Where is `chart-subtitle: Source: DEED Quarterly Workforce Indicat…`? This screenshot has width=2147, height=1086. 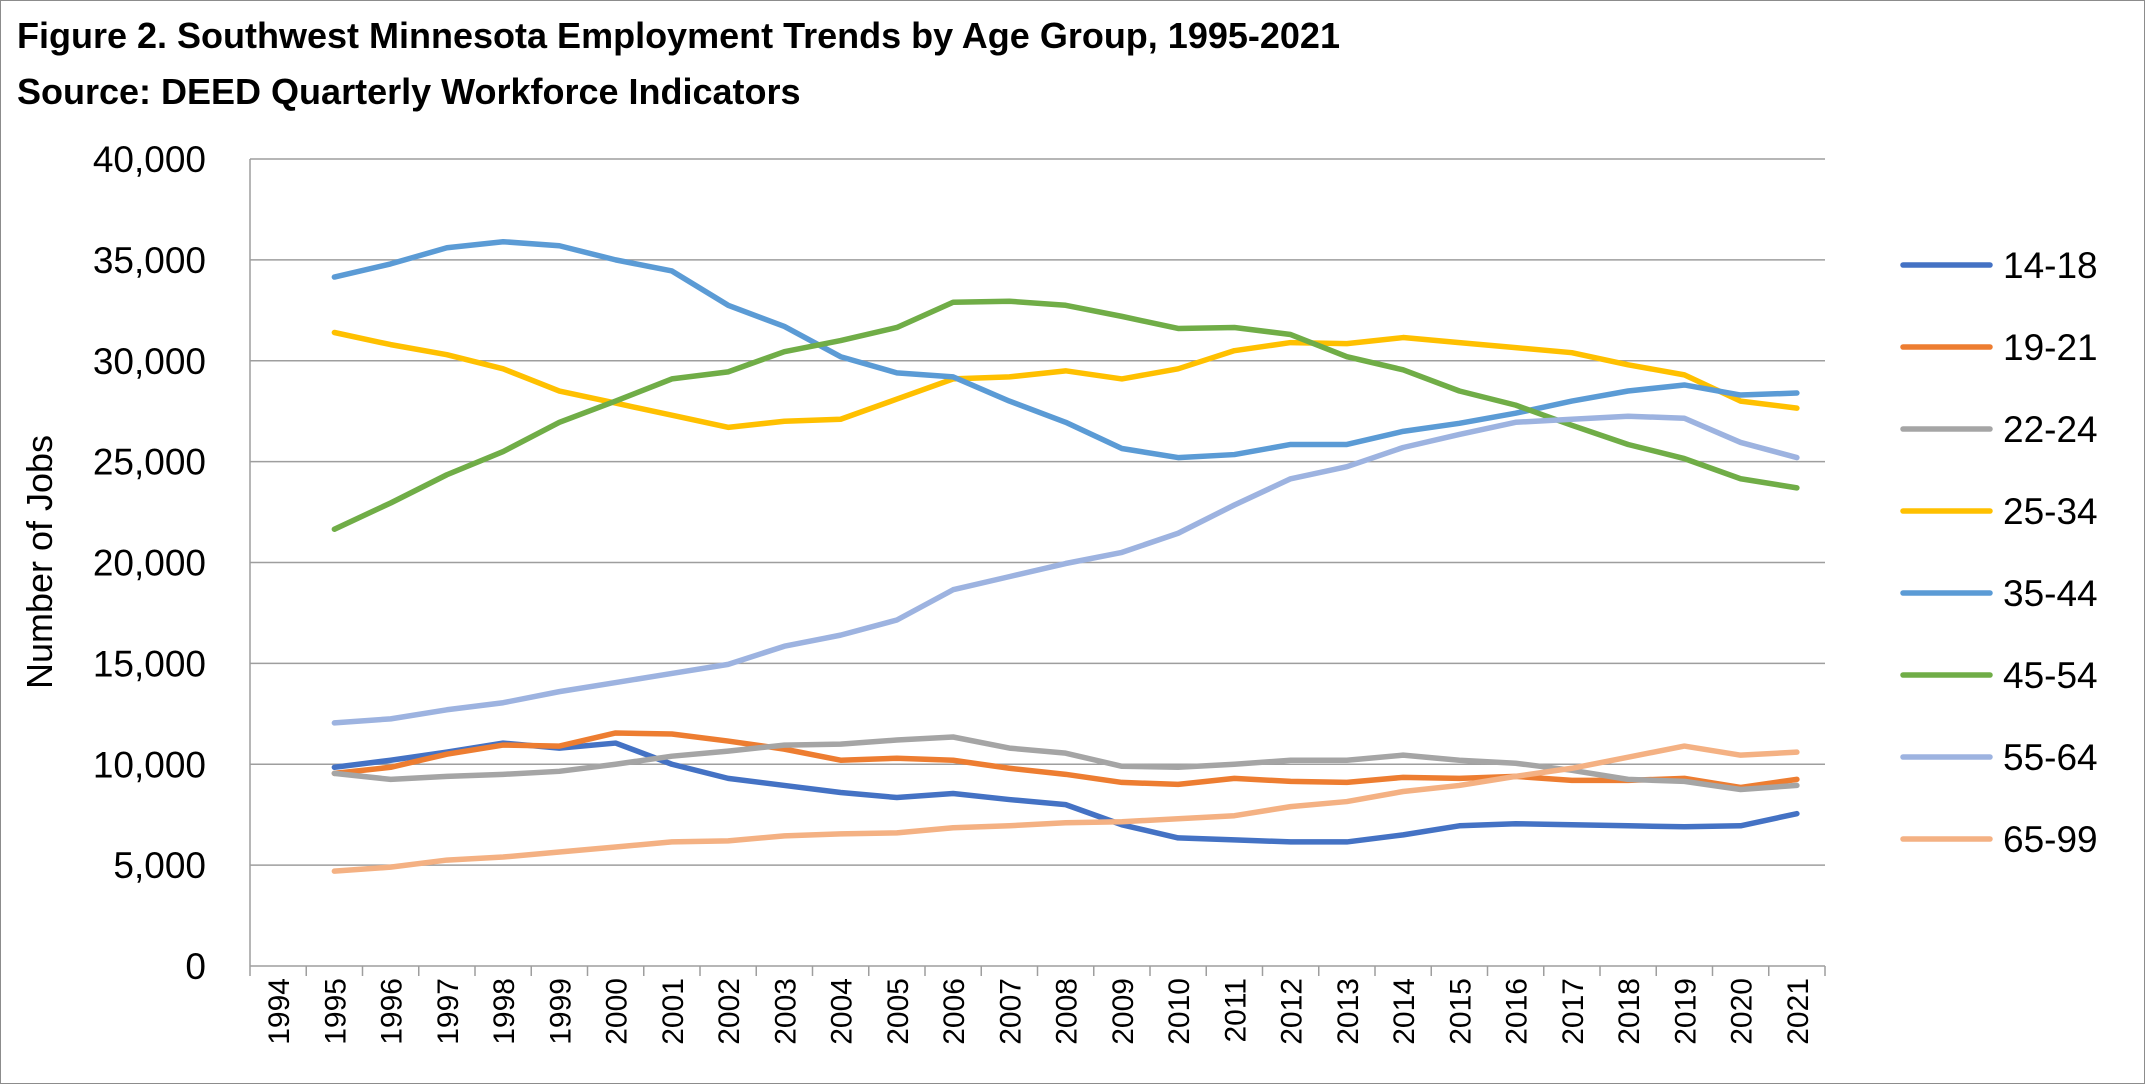
chart-subtitle: Source: DEED Quarterly Workforce Indicat… is located at coordinates (409, 91).